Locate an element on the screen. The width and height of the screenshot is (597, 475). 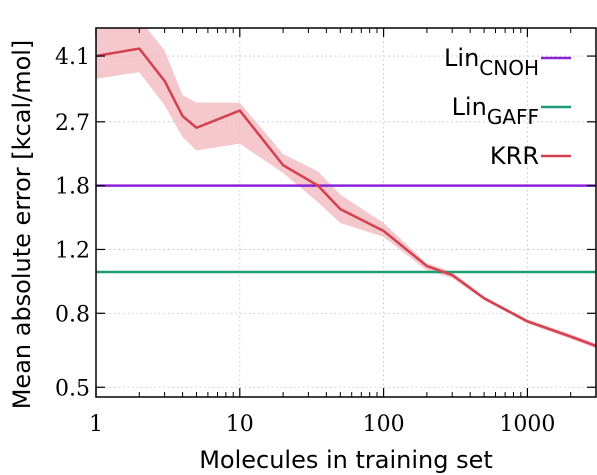
x-axis-label: Molecules in training set is located at coordinates (346, 460).